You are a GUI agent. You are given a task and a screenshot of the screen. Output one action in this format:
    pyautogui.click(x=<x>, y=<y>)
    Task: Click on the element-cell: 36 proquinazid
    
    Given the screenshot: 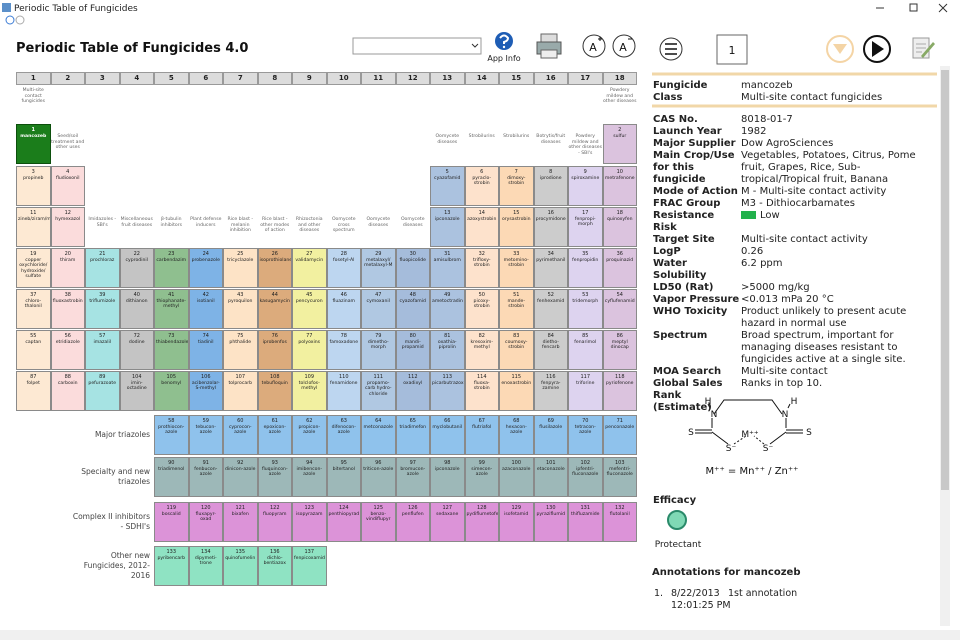 What is the action you would take?
    pyautogui.click(x=619, y=268)
    